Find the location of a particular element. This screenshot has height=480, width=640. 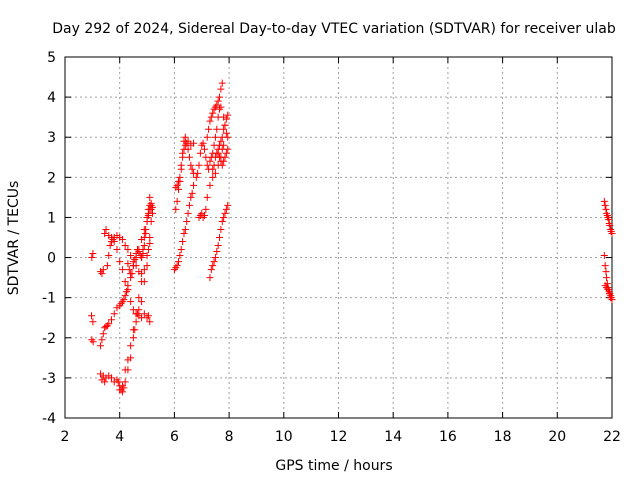

y-tick-label: -3 is located at coordinates (49, 379).